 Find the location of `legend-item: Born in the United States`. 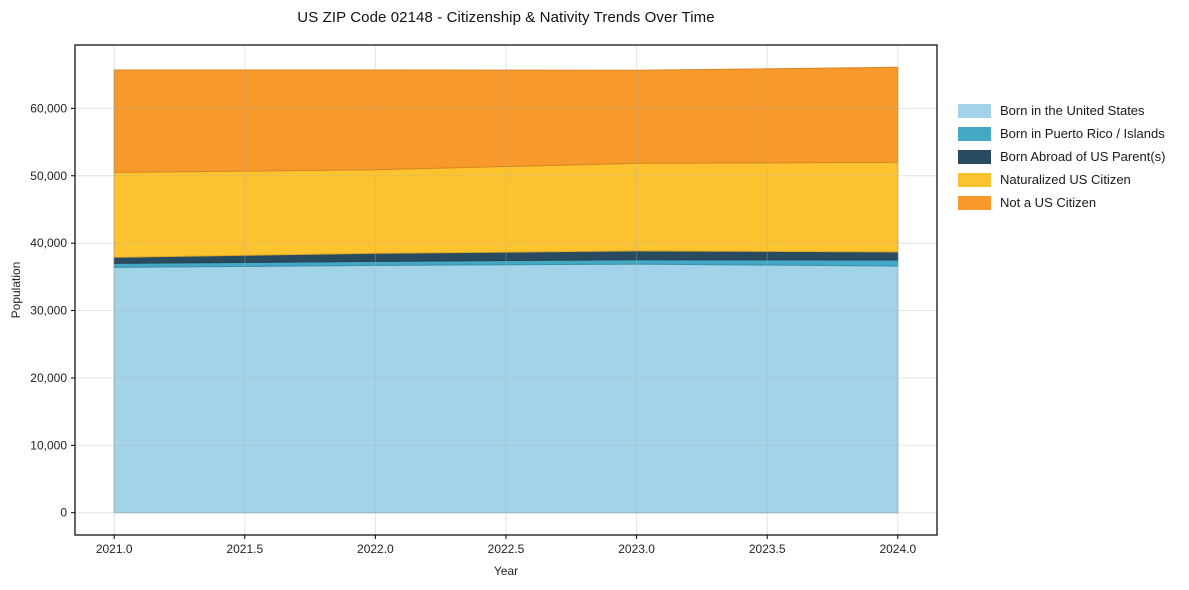

legend-item: Born in the United States is located at coordinates (1061, 111).